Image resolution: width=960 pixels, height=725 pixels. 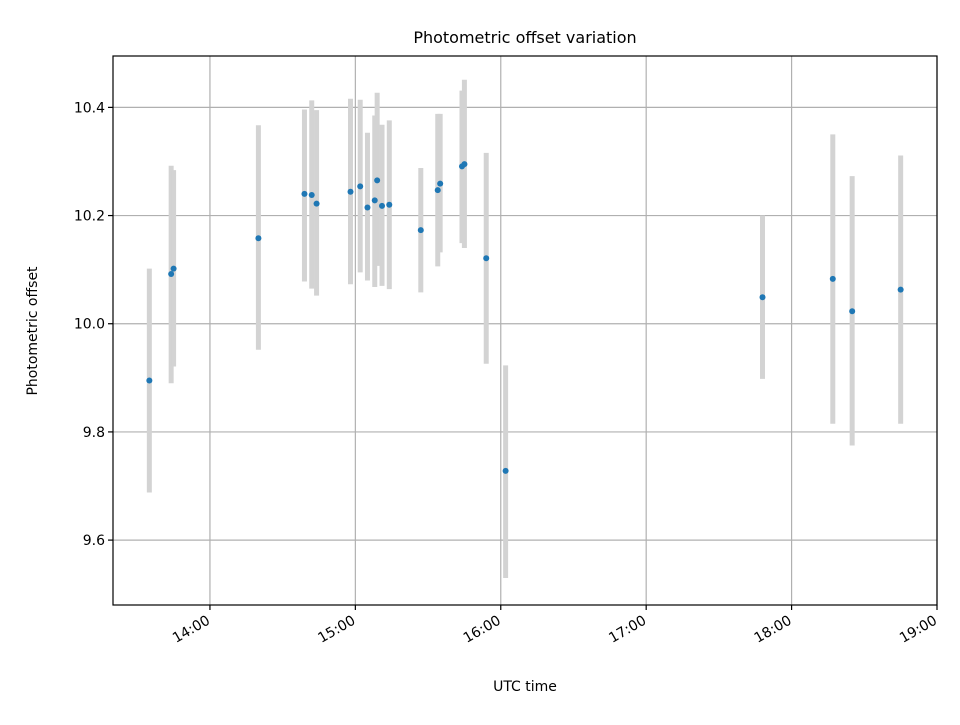 I want to click on y-tick-label: 10.0, so click(x=89, y=325).